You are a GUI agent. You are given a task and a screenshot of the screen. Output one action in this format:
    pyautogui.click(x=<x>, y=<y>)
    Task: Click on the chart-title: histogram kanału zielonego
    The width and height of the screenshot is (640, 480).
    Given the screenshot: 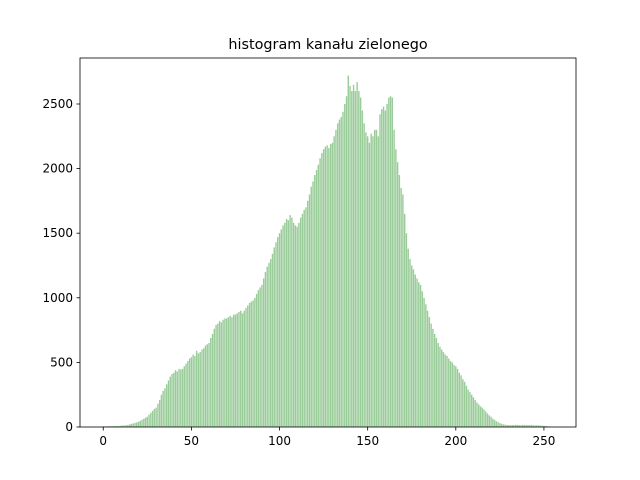 What is the action you would take?
    pyautogui.click(x=327, y=45)
    